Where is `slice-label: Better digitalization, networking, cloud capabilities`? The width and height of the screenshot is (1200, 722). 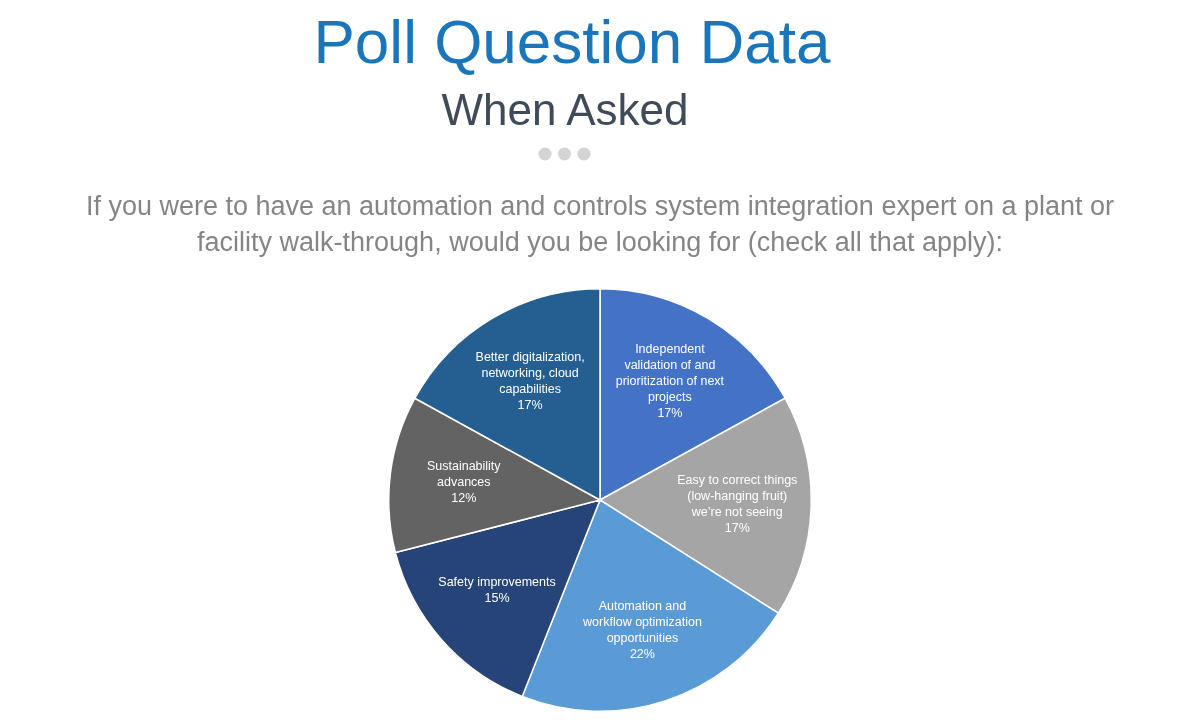 slice-label: Better digitalization, networking, cloud capabilities is located at coordinates (530, 373).